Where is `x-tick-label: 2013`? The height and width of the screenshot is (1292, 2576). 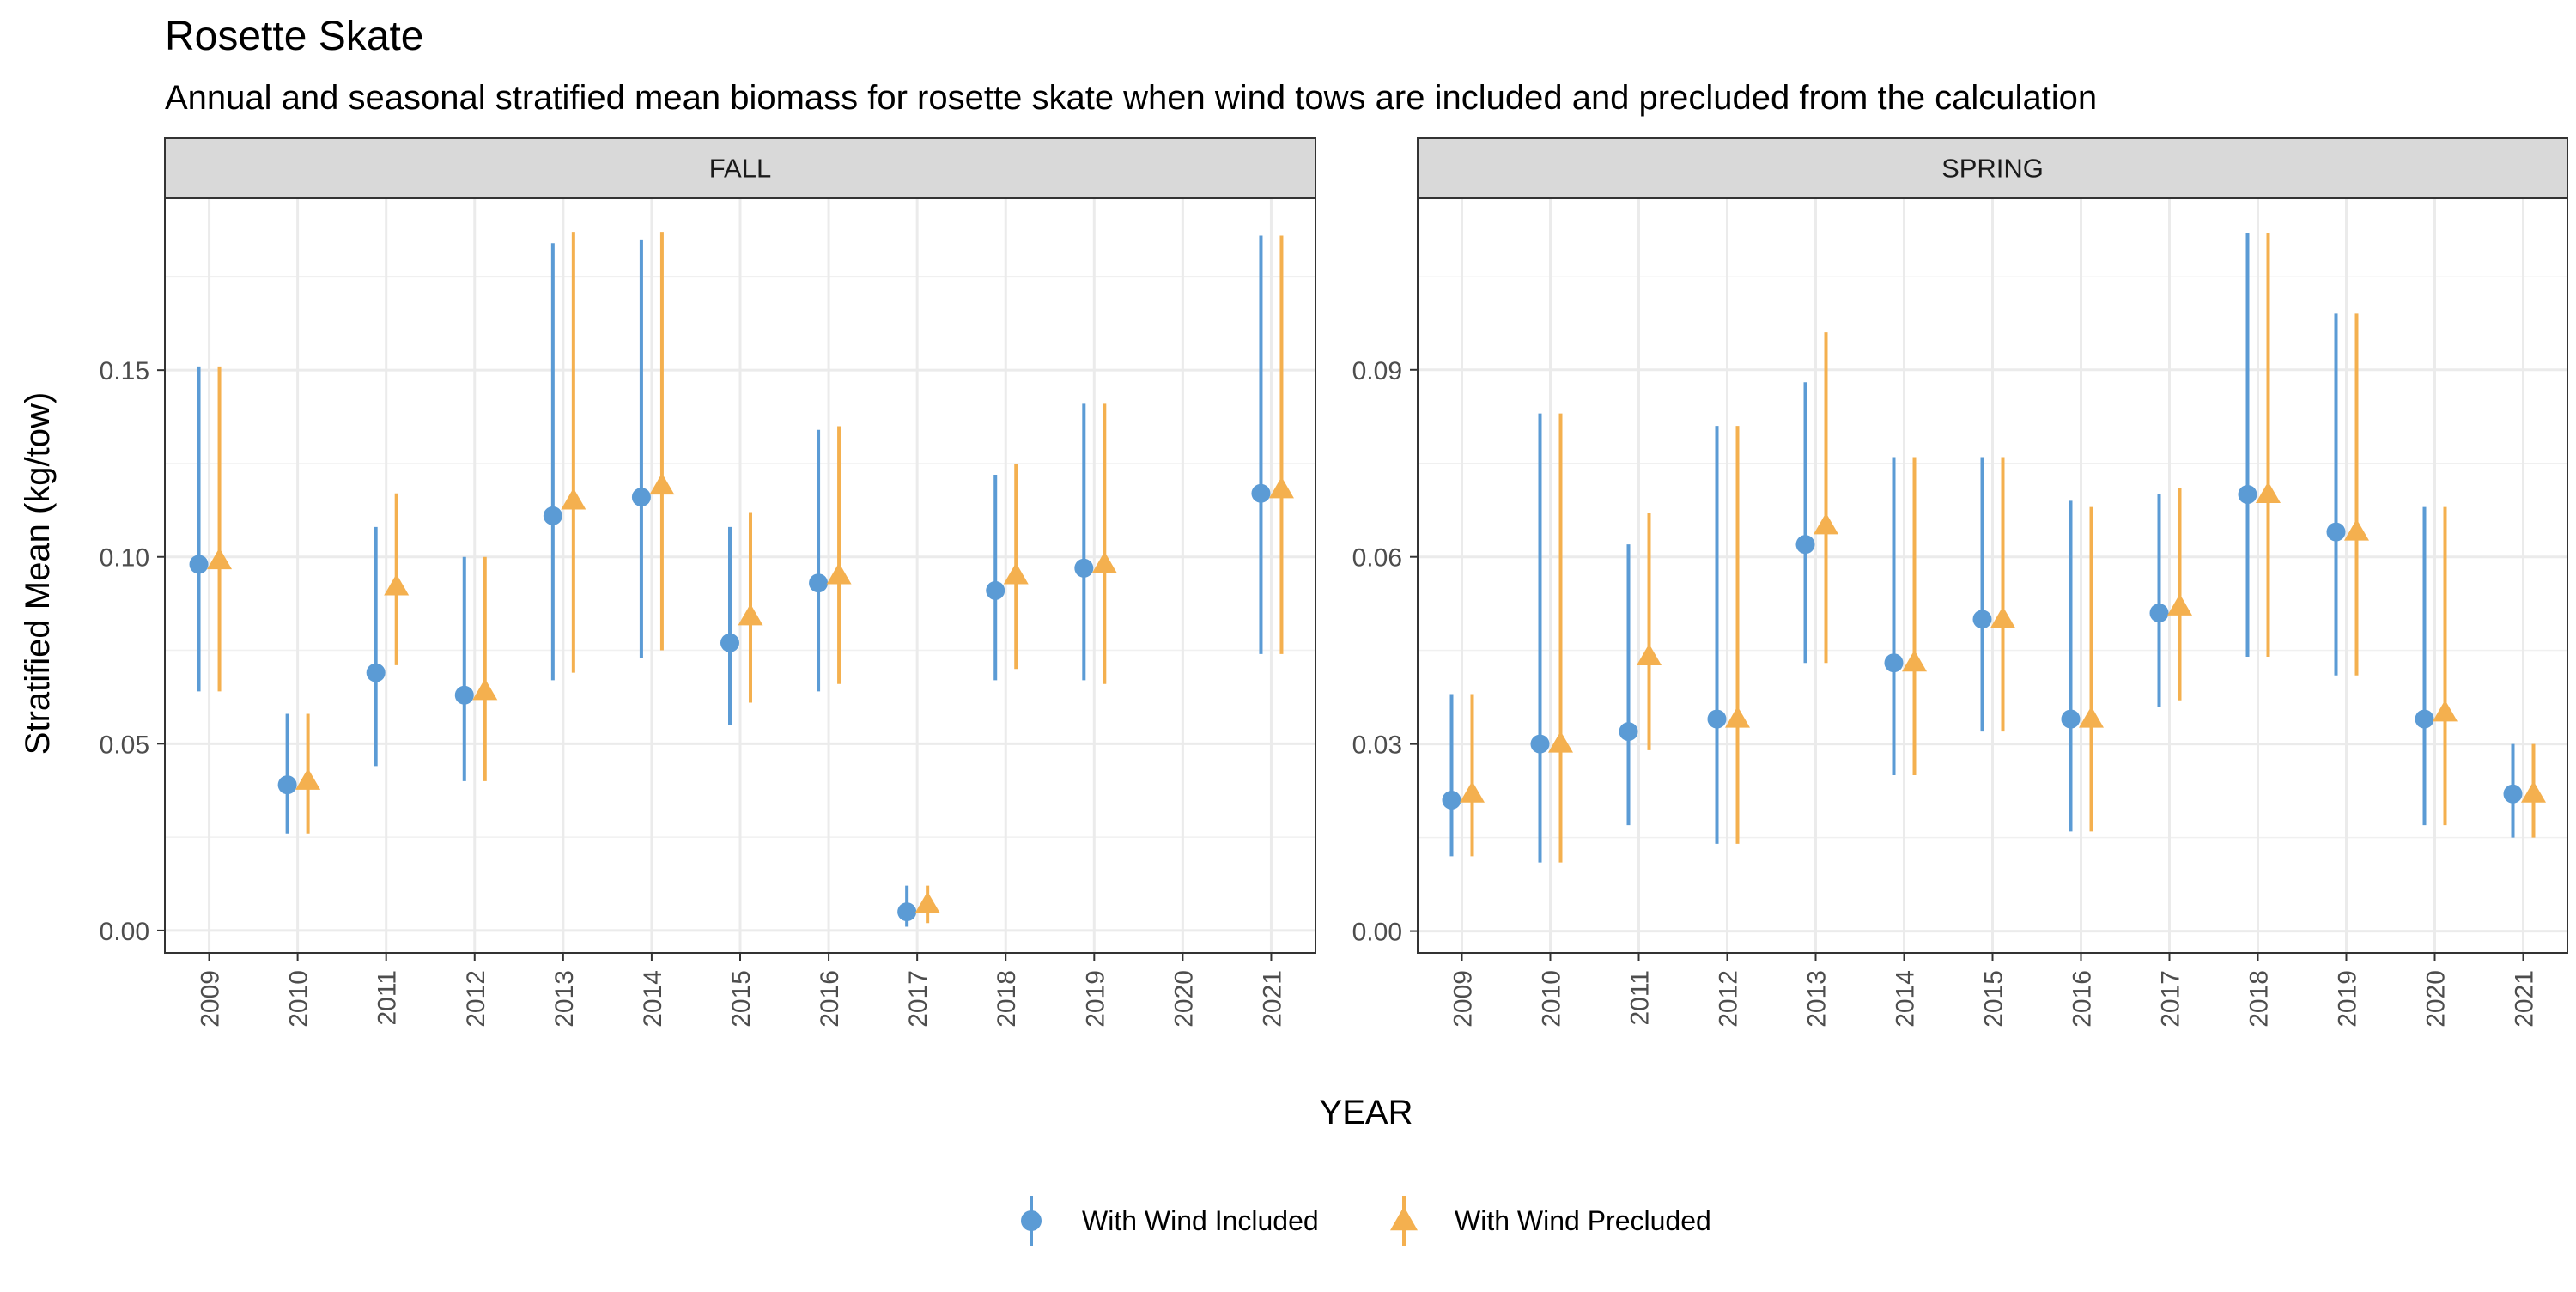 x-tick-label: 2013 is located at coordinates (1817, 999).